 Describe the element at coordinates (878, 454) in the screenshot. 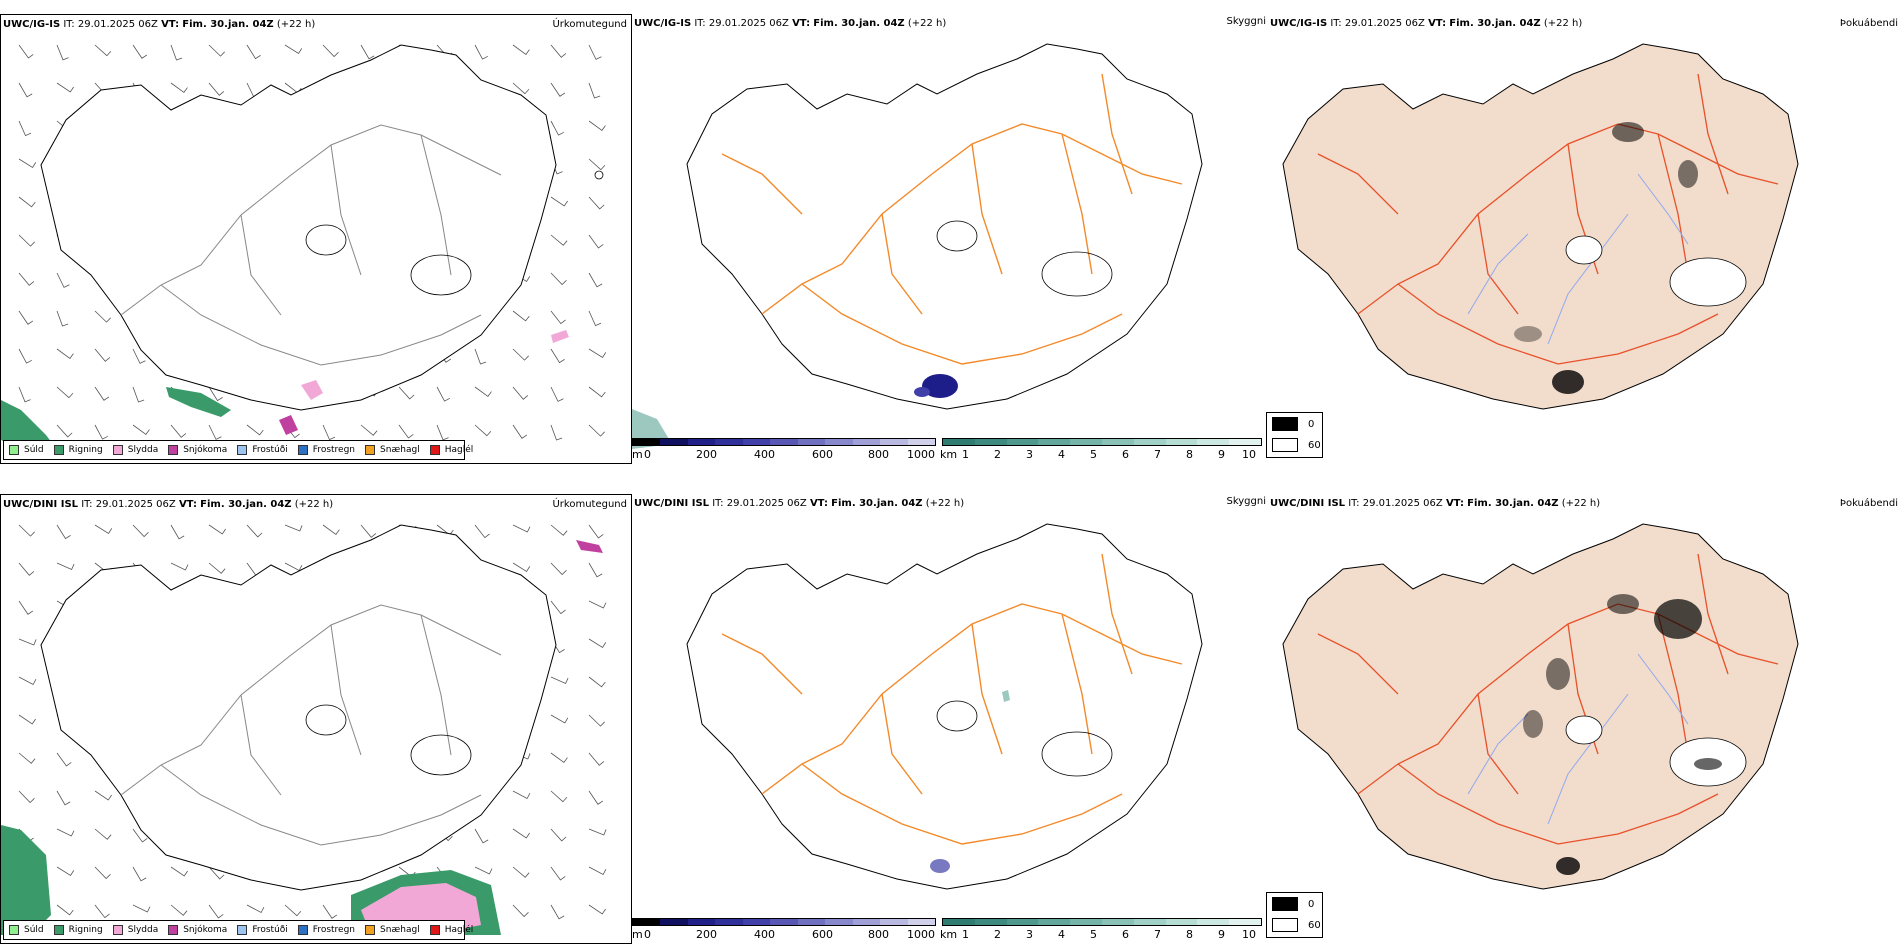

I see `colorbar-tick: 800` at that location.